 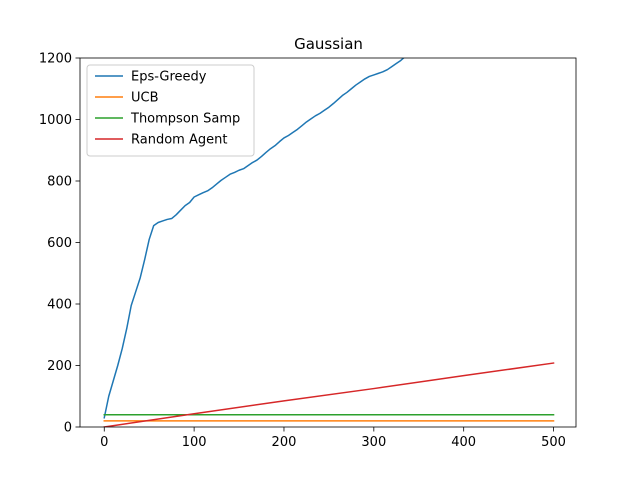 I want to click on y-tick-label-3: 600, so click(x=59, y=243).